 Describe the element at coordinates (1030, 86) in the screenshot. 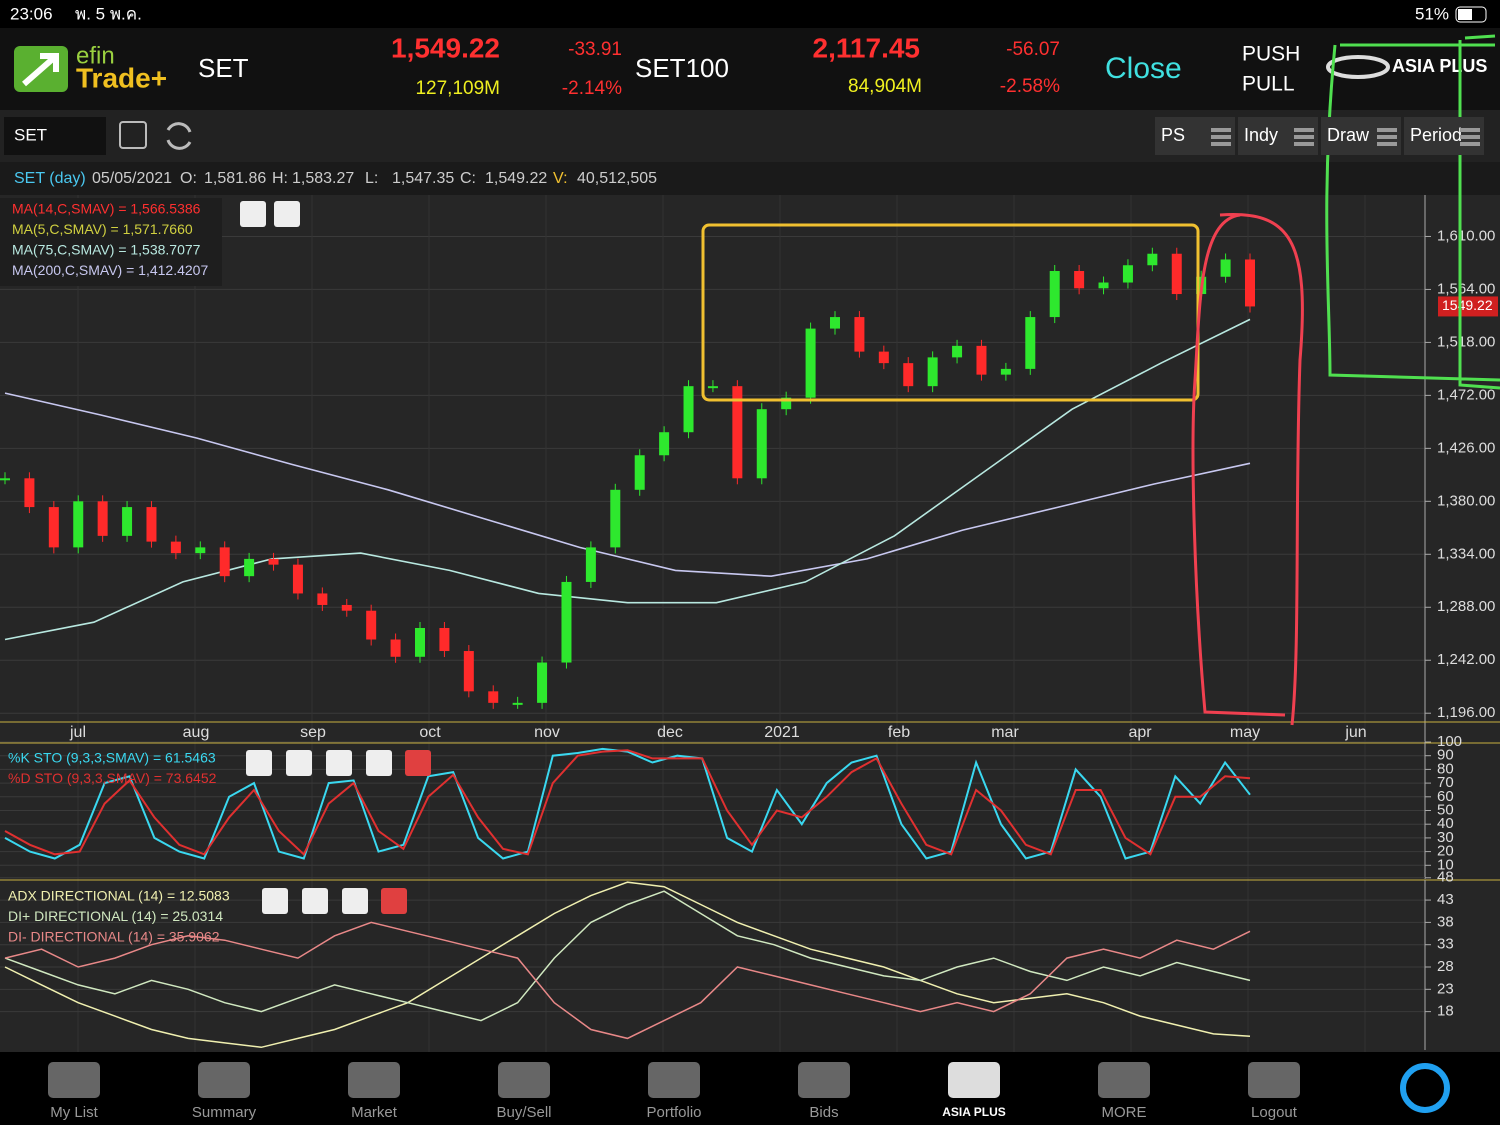

I see `percent: -2.58%` at that location.